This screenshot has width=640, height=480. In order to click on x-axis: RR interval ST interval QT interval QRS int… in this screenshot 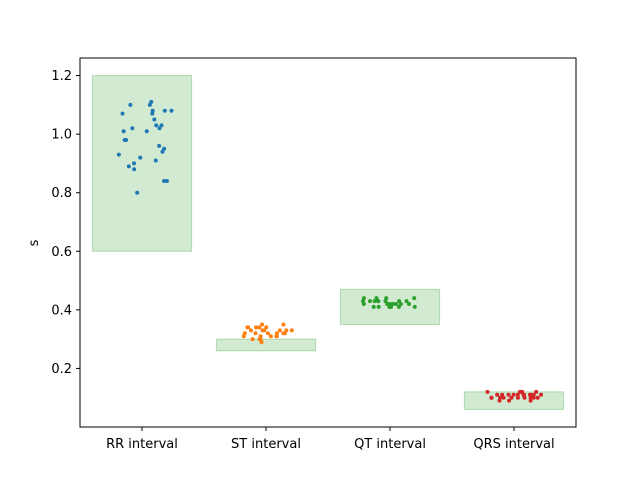, I will do `click(330, 439)`.